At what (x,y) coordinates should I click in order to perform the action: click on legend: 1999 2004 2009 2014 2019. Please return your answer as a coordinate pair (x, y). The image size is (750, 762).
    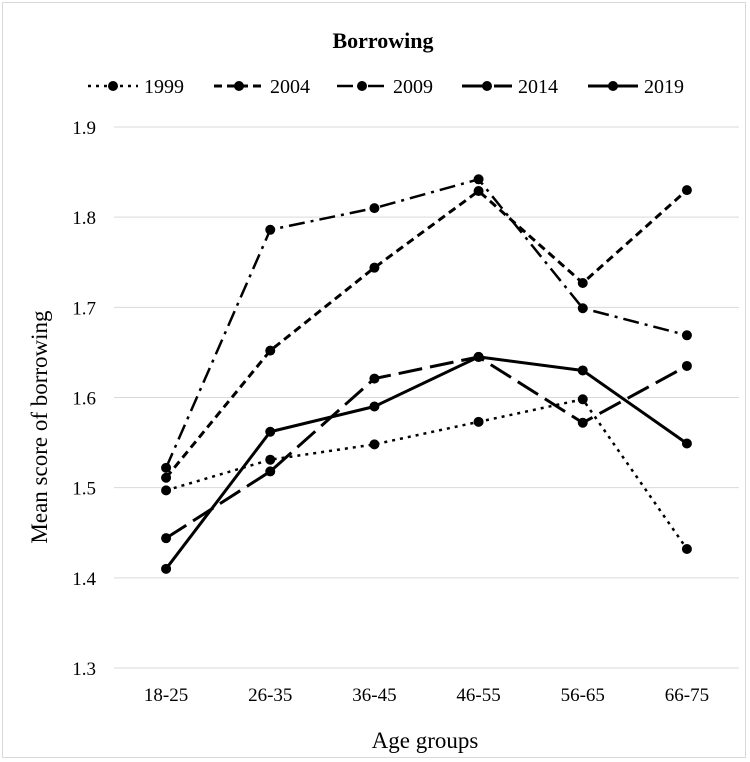
    Looking at the image, I should click on (386, 87).